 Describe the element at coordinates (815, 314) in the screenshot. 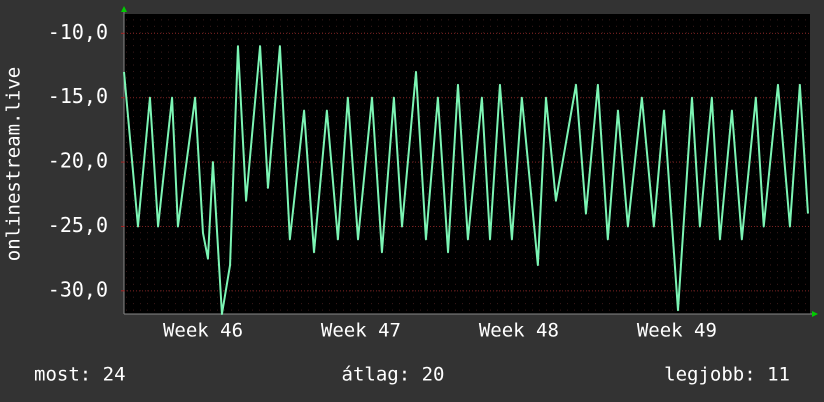

I see `x-arrow` at that location.